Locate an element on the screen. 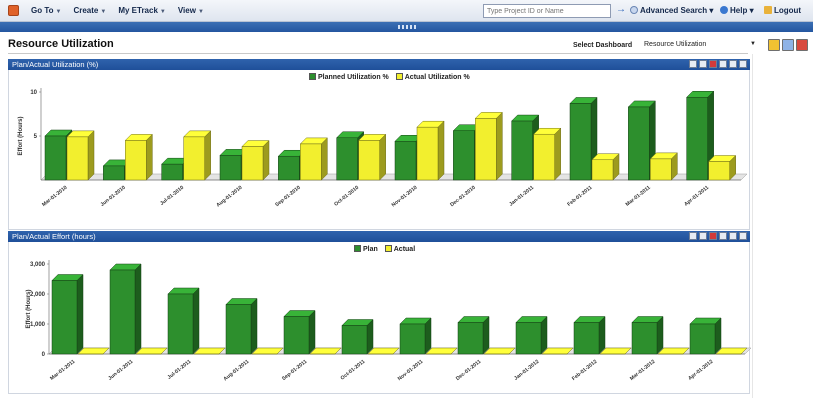 This screenshot has width=813, height=398. menu-my-etrack-label: My ETrack is located at coordinates (138, 10).